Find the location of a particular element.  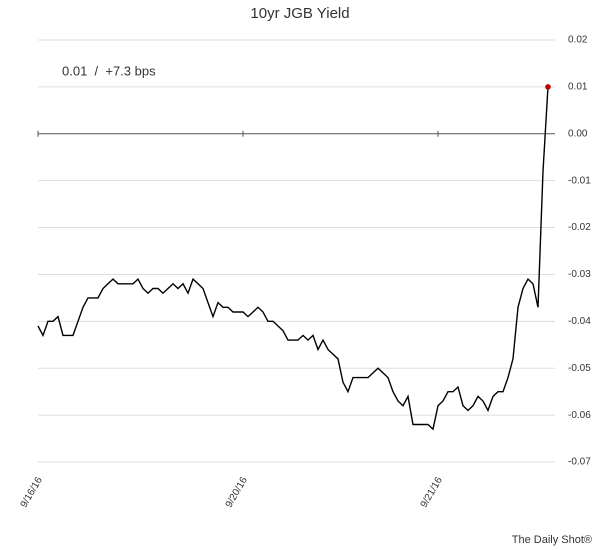

y-tick-label: -0.05 is located at coordinates (579, 368).